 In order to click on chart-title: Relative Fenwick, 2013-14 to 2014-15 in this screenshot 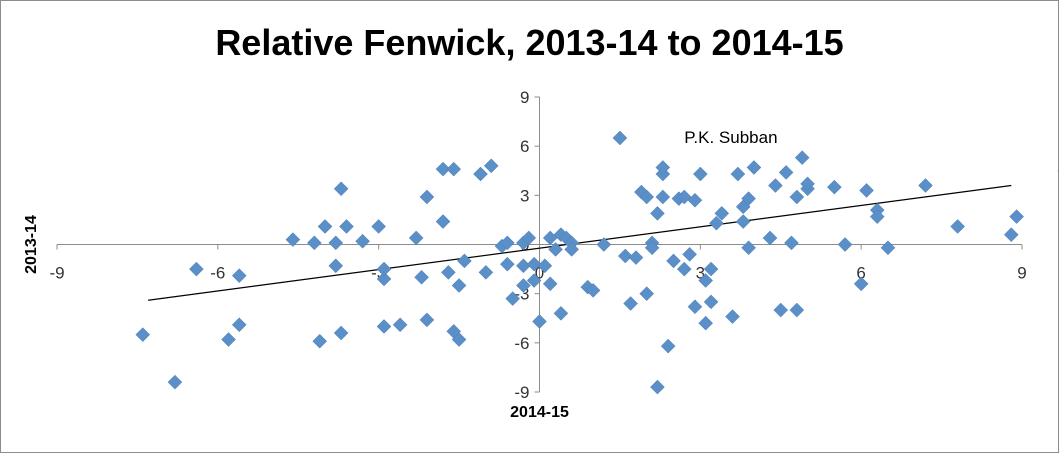, I will do `click(529, 42)`.